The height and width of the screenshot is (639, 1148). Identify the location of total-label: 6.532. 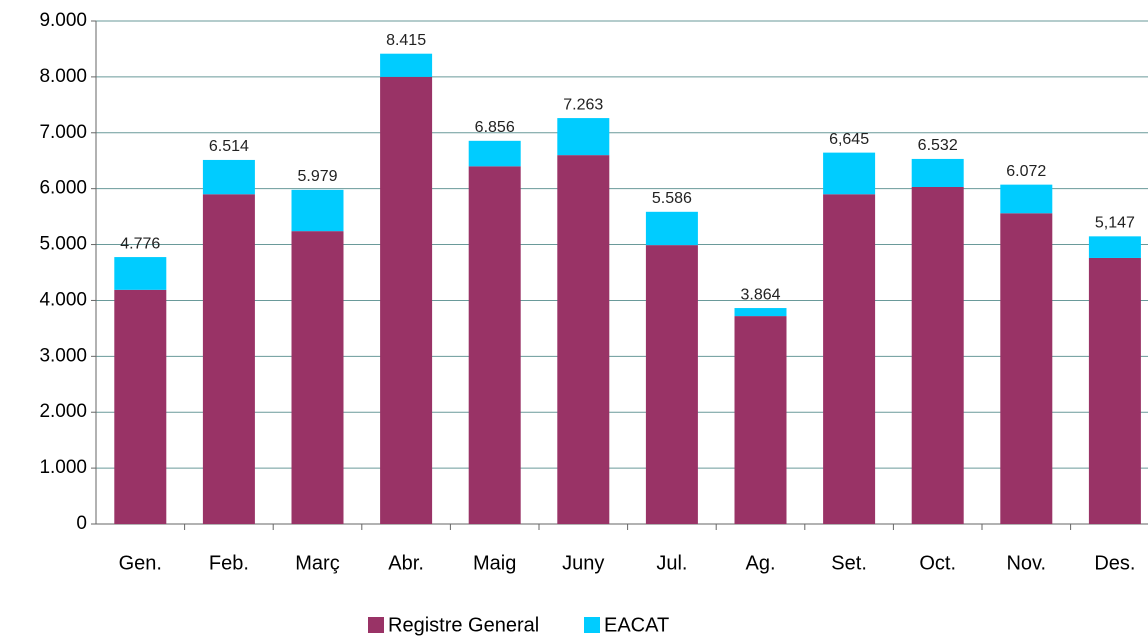
(938, 145).